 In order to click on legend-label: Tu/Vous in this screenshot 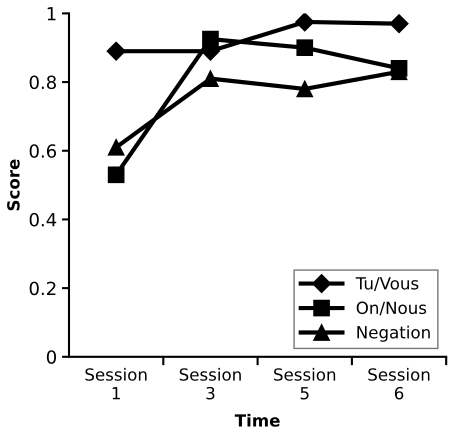, I will do `click(387, 284)`.